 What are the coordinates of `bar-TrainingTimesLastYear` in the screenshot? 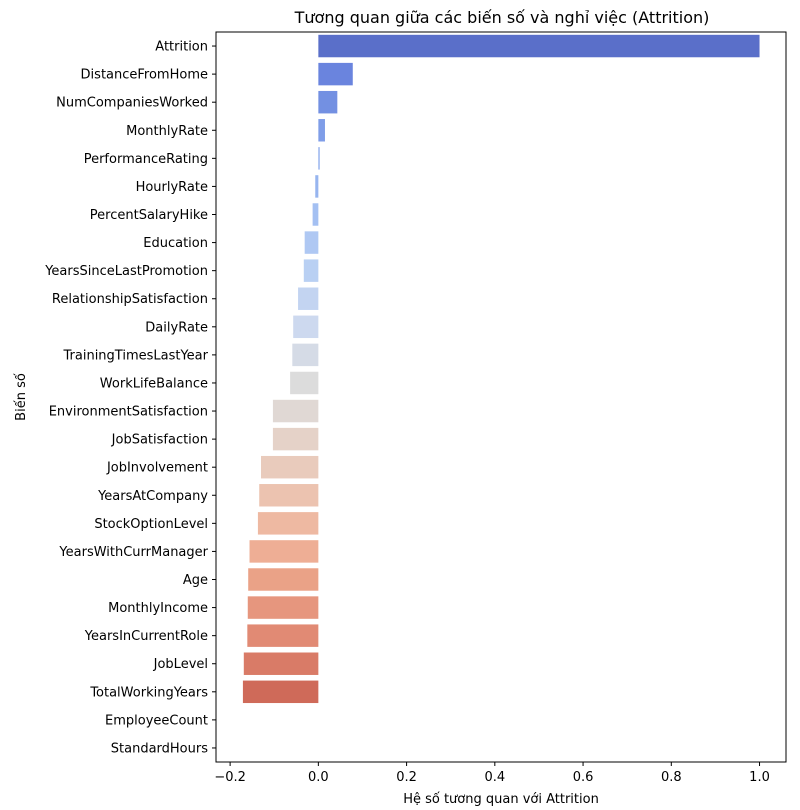 It's located at (305, 355).